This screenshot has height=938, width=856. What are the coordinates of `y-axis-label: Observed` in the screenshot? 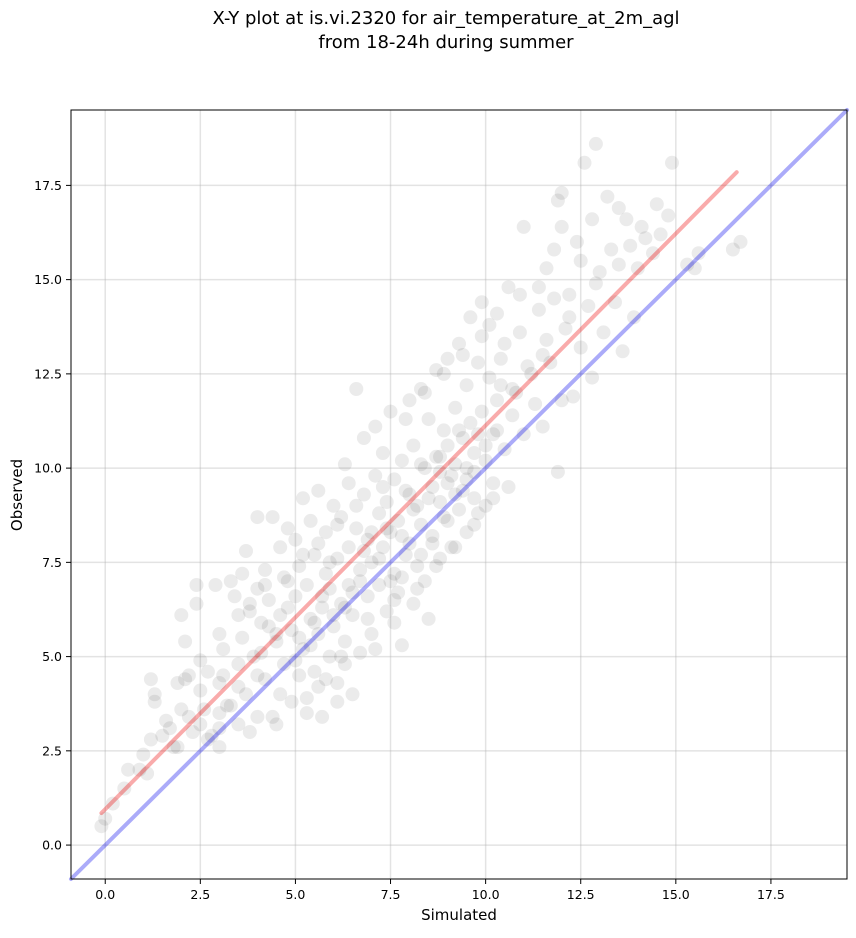 It's located at (17, 495).